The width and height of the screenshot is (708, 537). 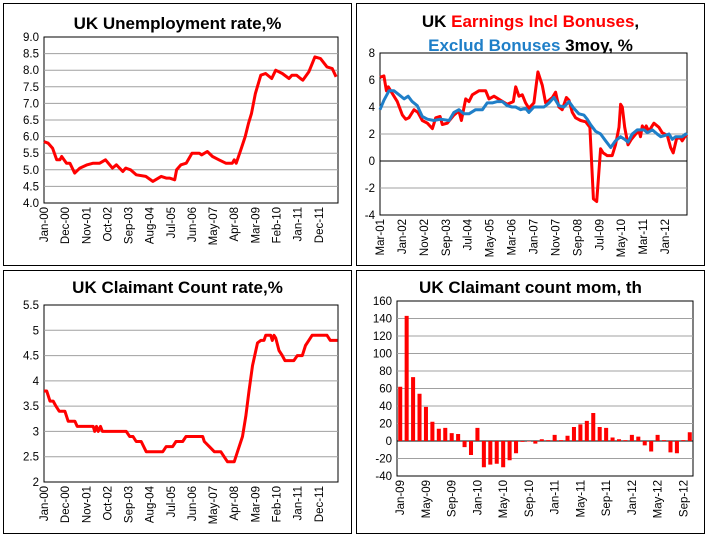 What do you see at coordinates (87, 225) in the screenshot?
I see `x-tick-label: Nov-01` at bounding box center [87, 225].